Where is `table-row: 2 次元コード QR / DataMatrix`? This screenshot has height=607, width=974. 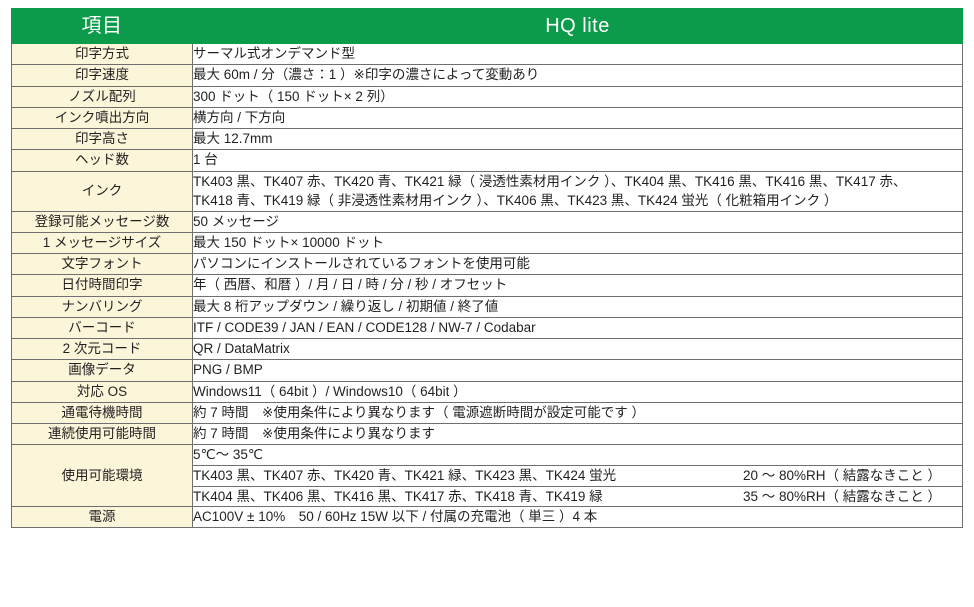 table-row: 2 次元コード QR / DataMatrix is located at coordinates (487, 349).